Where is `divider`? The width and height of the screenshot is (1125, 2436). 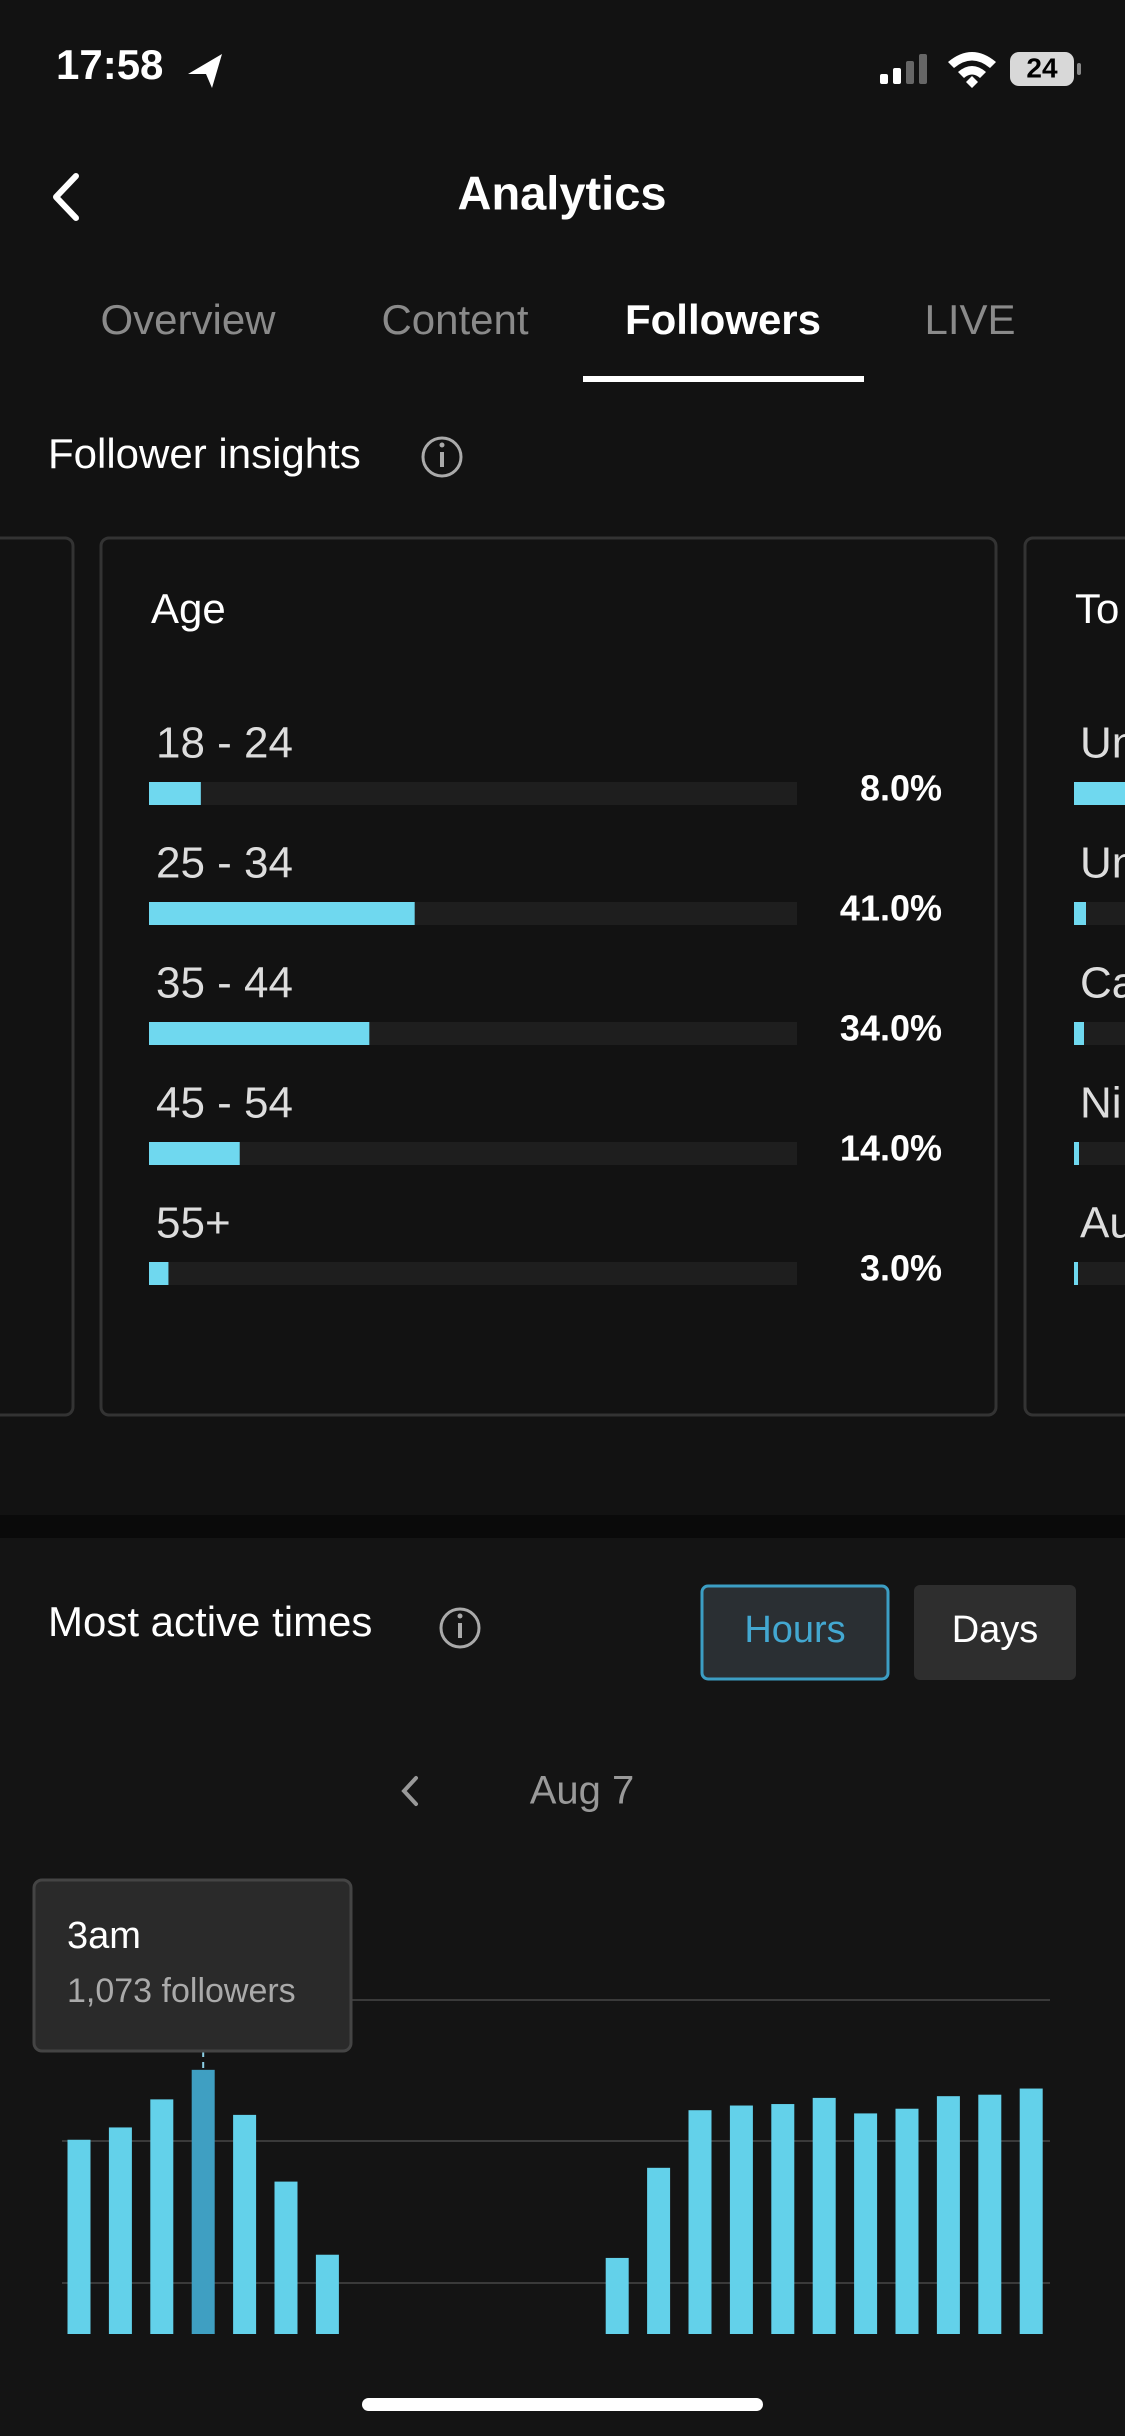
divider is located at coordinates (562, 1526).